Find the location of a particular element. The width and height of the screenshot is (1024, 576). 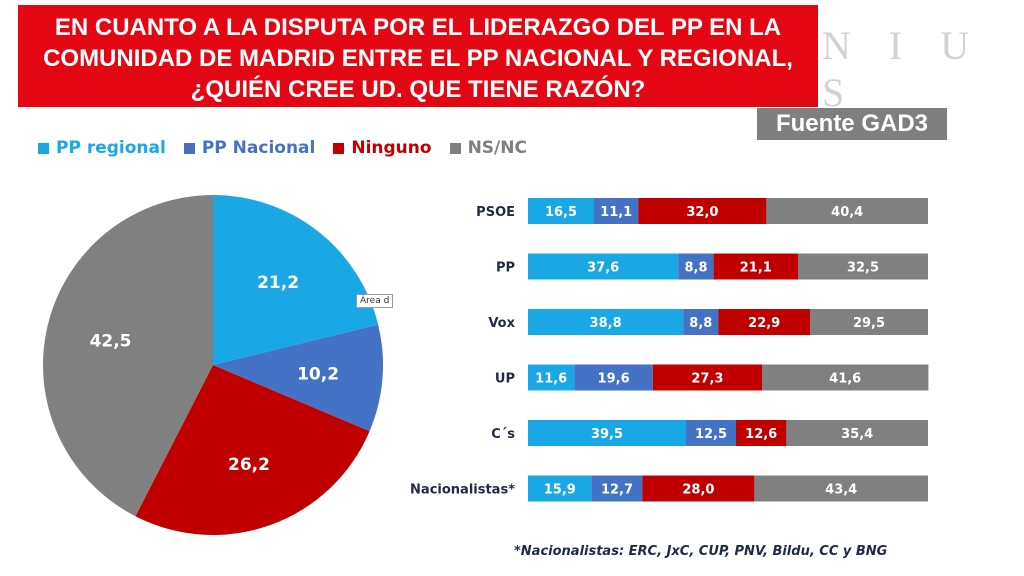

legend-item-ninguno: Ninguno is located at coordinates (382, 148).